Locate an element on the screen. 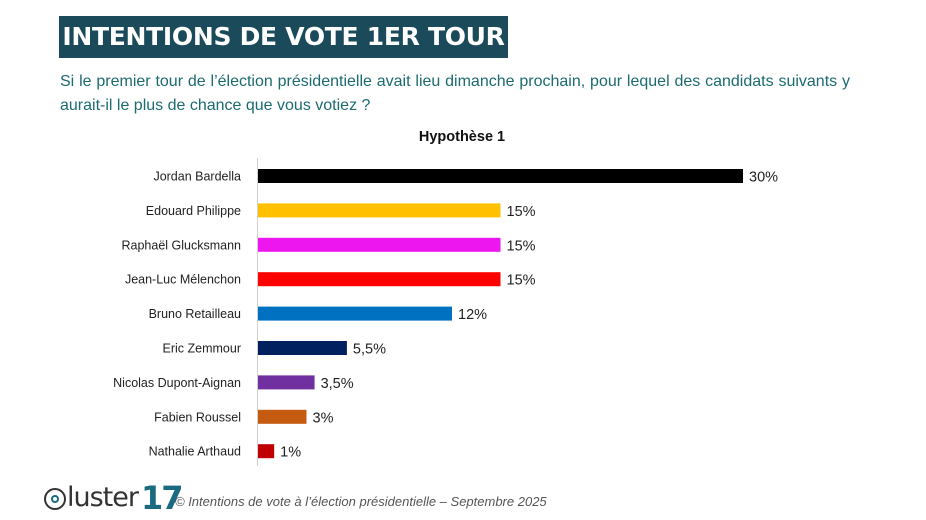 The image size is (926, 520). category-label: Fabien Roussel is located at coordinates (197, 417).